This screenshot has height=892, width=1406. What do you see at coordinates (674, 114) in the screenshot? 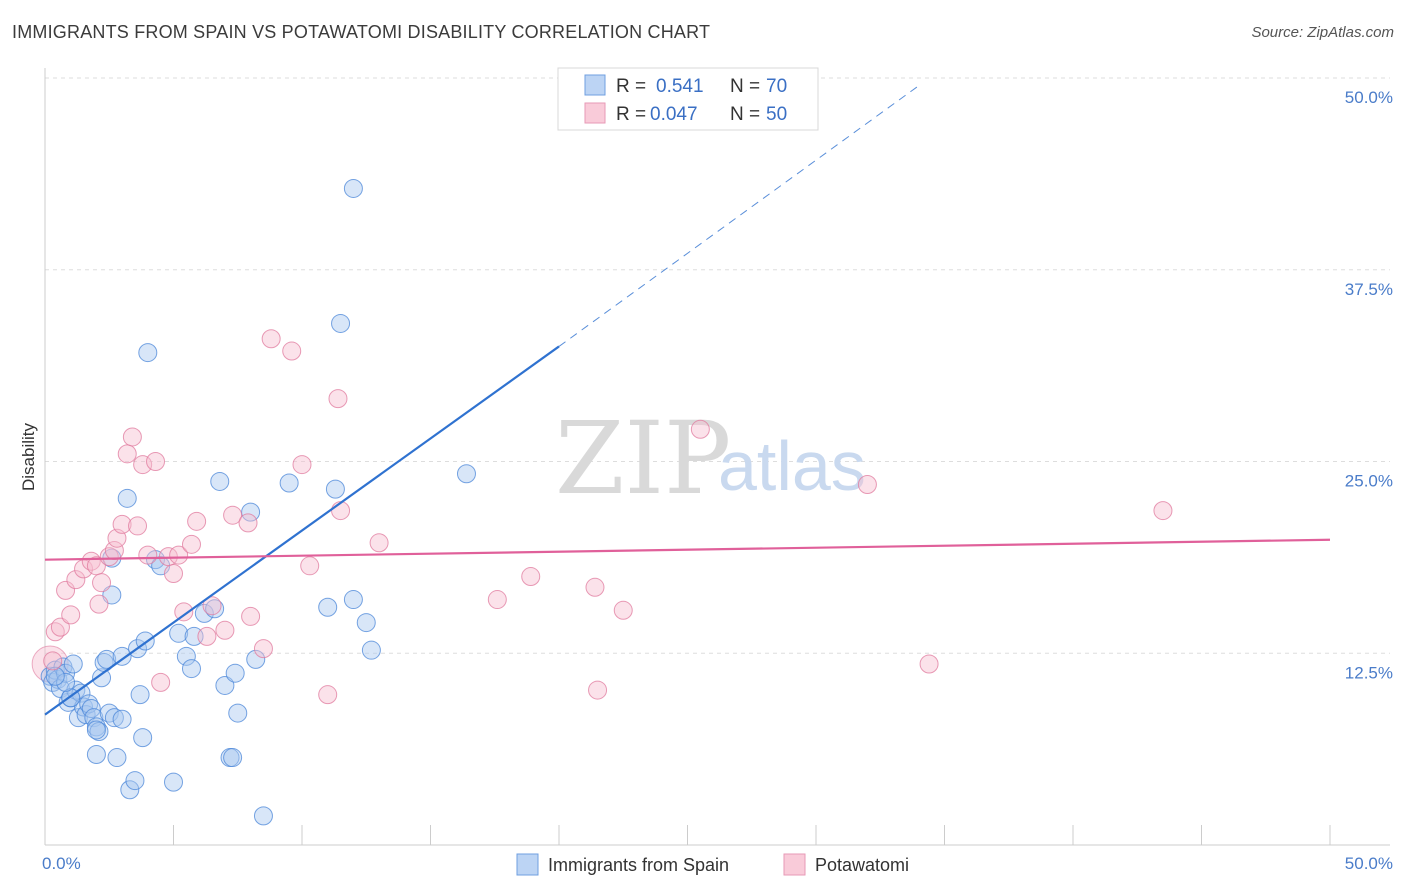
I see `legend-r-value-2: 0.047` at bounding box center [674, 114].